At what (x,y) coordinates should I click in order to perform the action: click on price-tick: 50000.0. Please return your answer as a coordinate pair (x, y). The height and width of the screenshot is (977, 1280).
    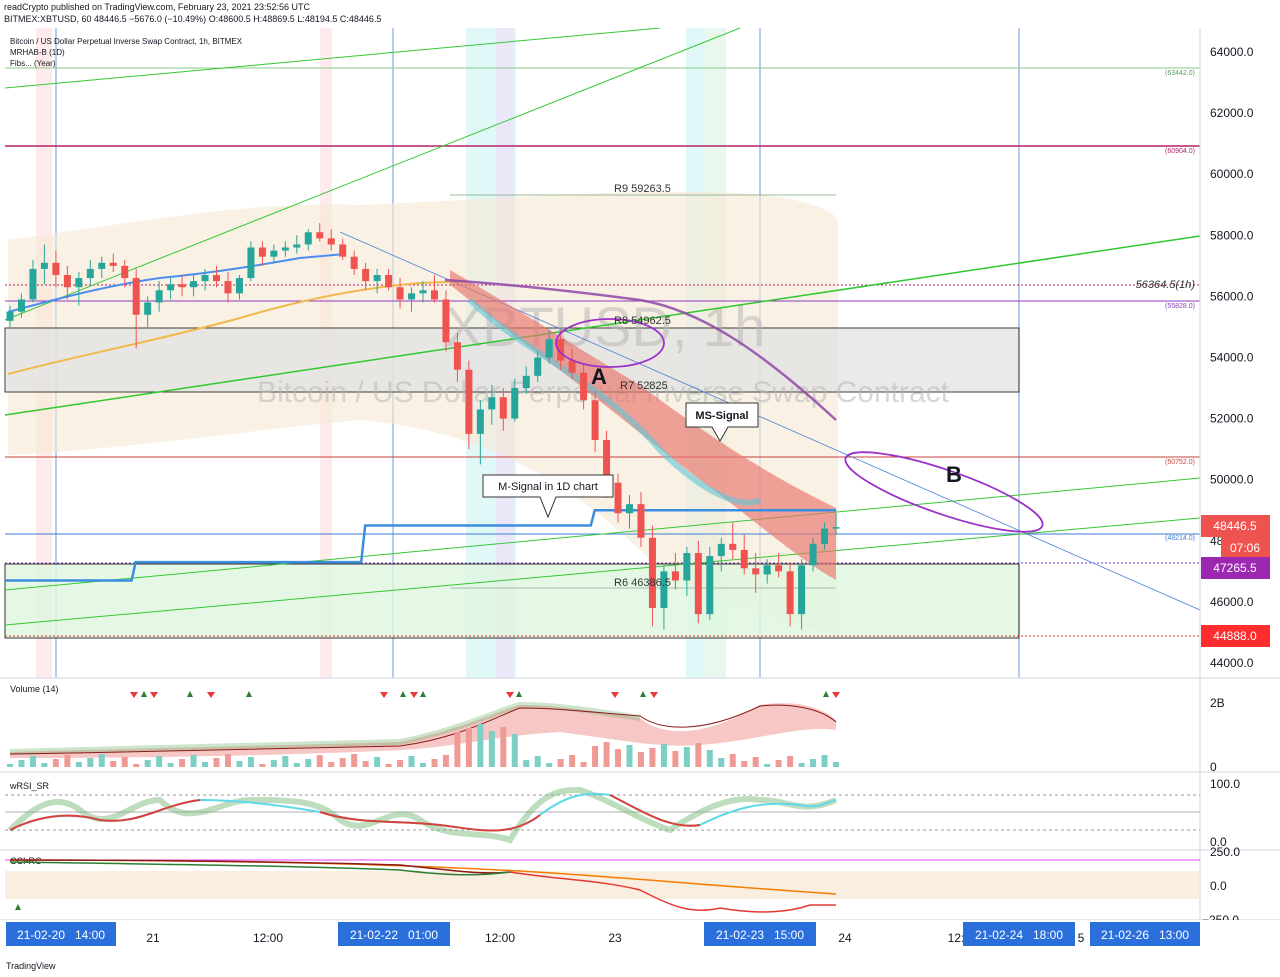
    Looking at the image, I should click on (1232, 480).